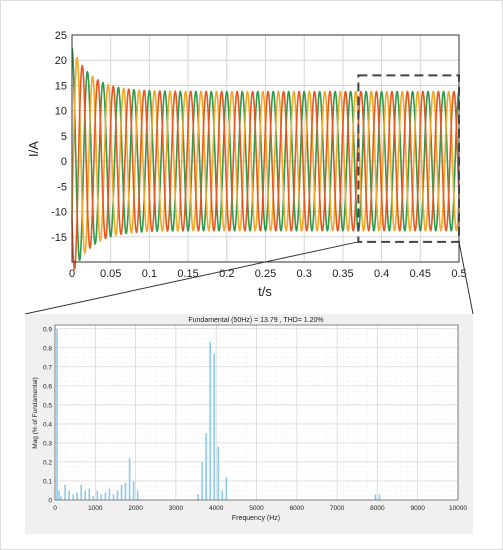  What do you see at coordinates (55, 508) in the screenshot?
I see `fft-x-tick-label: 0` at bounding box center [55, 508].